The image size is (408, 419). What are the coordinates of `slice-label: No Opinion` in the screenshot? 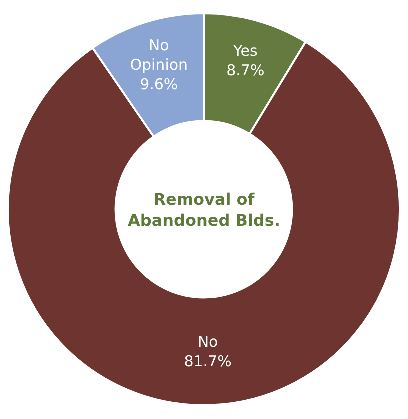 It's located at (159, 55).